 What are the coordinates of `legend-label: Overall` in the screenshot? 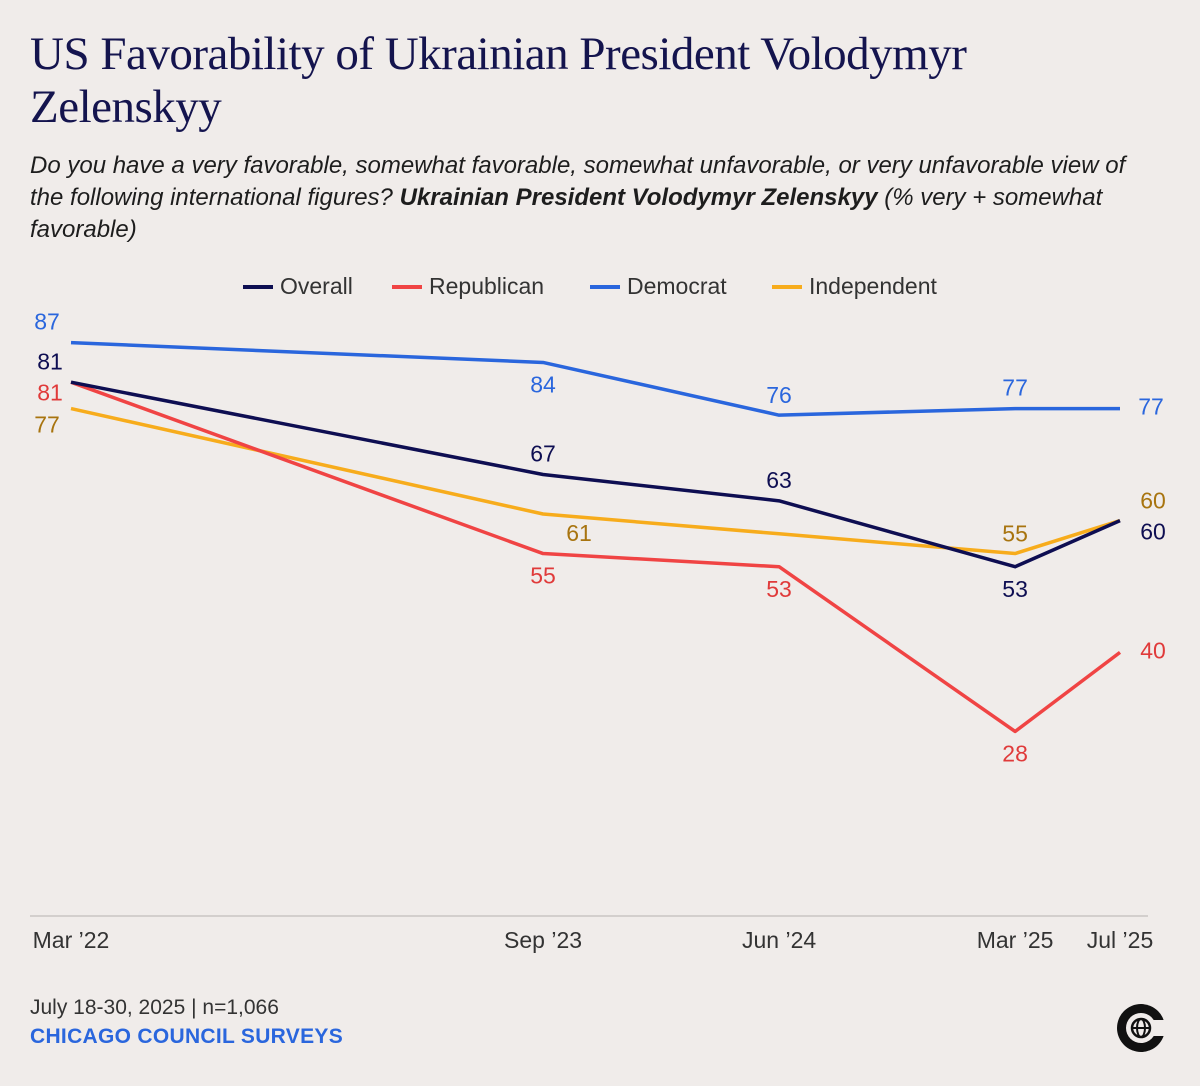 It's located at (316, 286).